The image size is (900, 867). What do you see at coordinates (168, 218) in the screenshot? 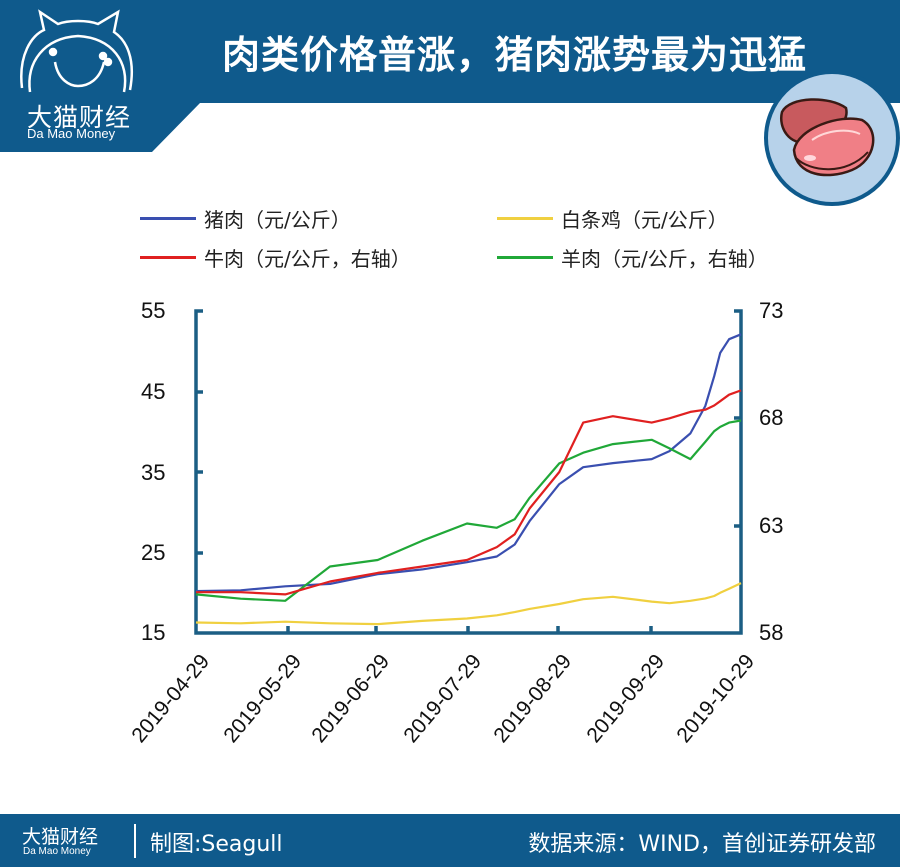
I see `legend-swatch-pork` at bounding box center [168, 218].